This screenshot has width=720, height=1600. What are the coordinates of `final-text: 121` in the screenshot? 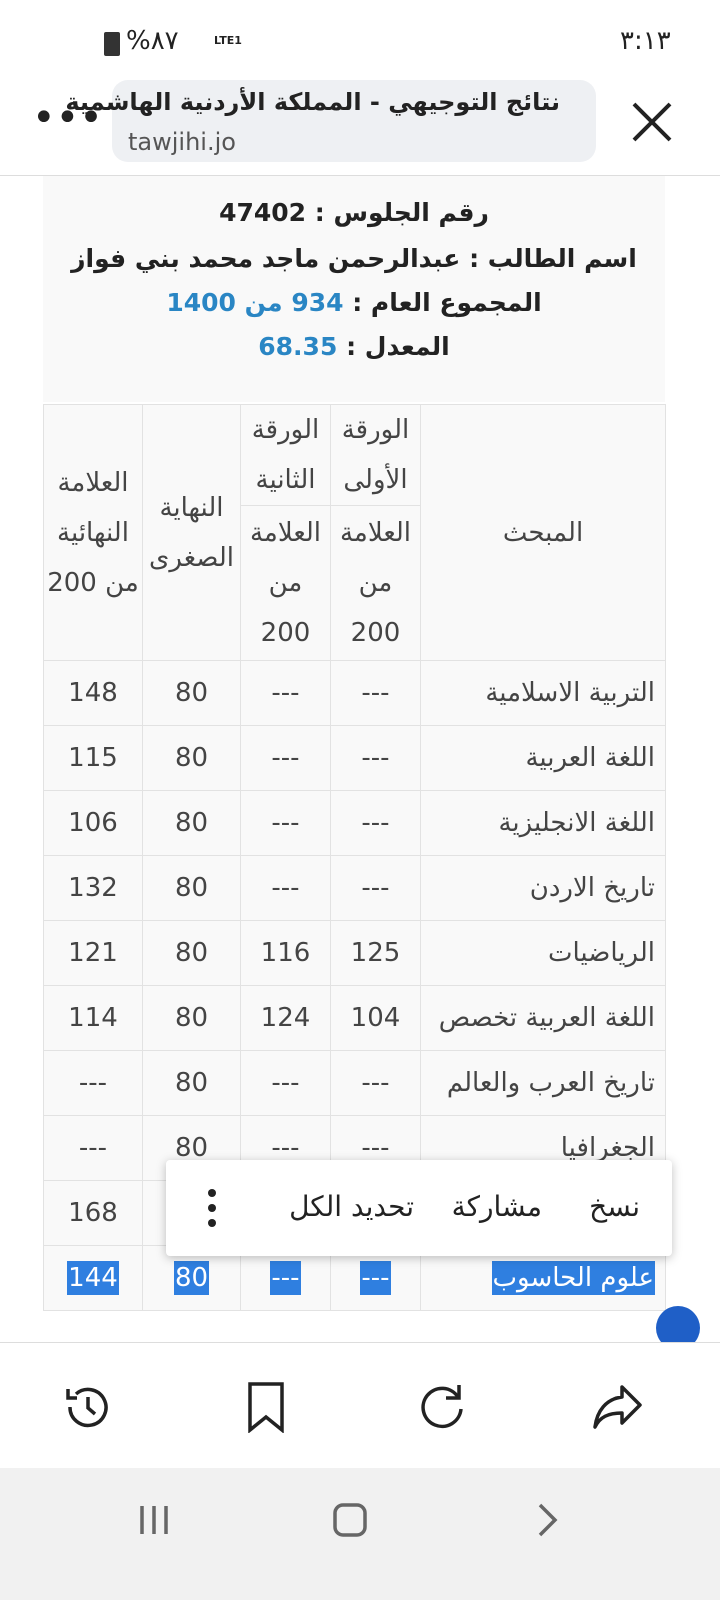 It's located at (93, 953).